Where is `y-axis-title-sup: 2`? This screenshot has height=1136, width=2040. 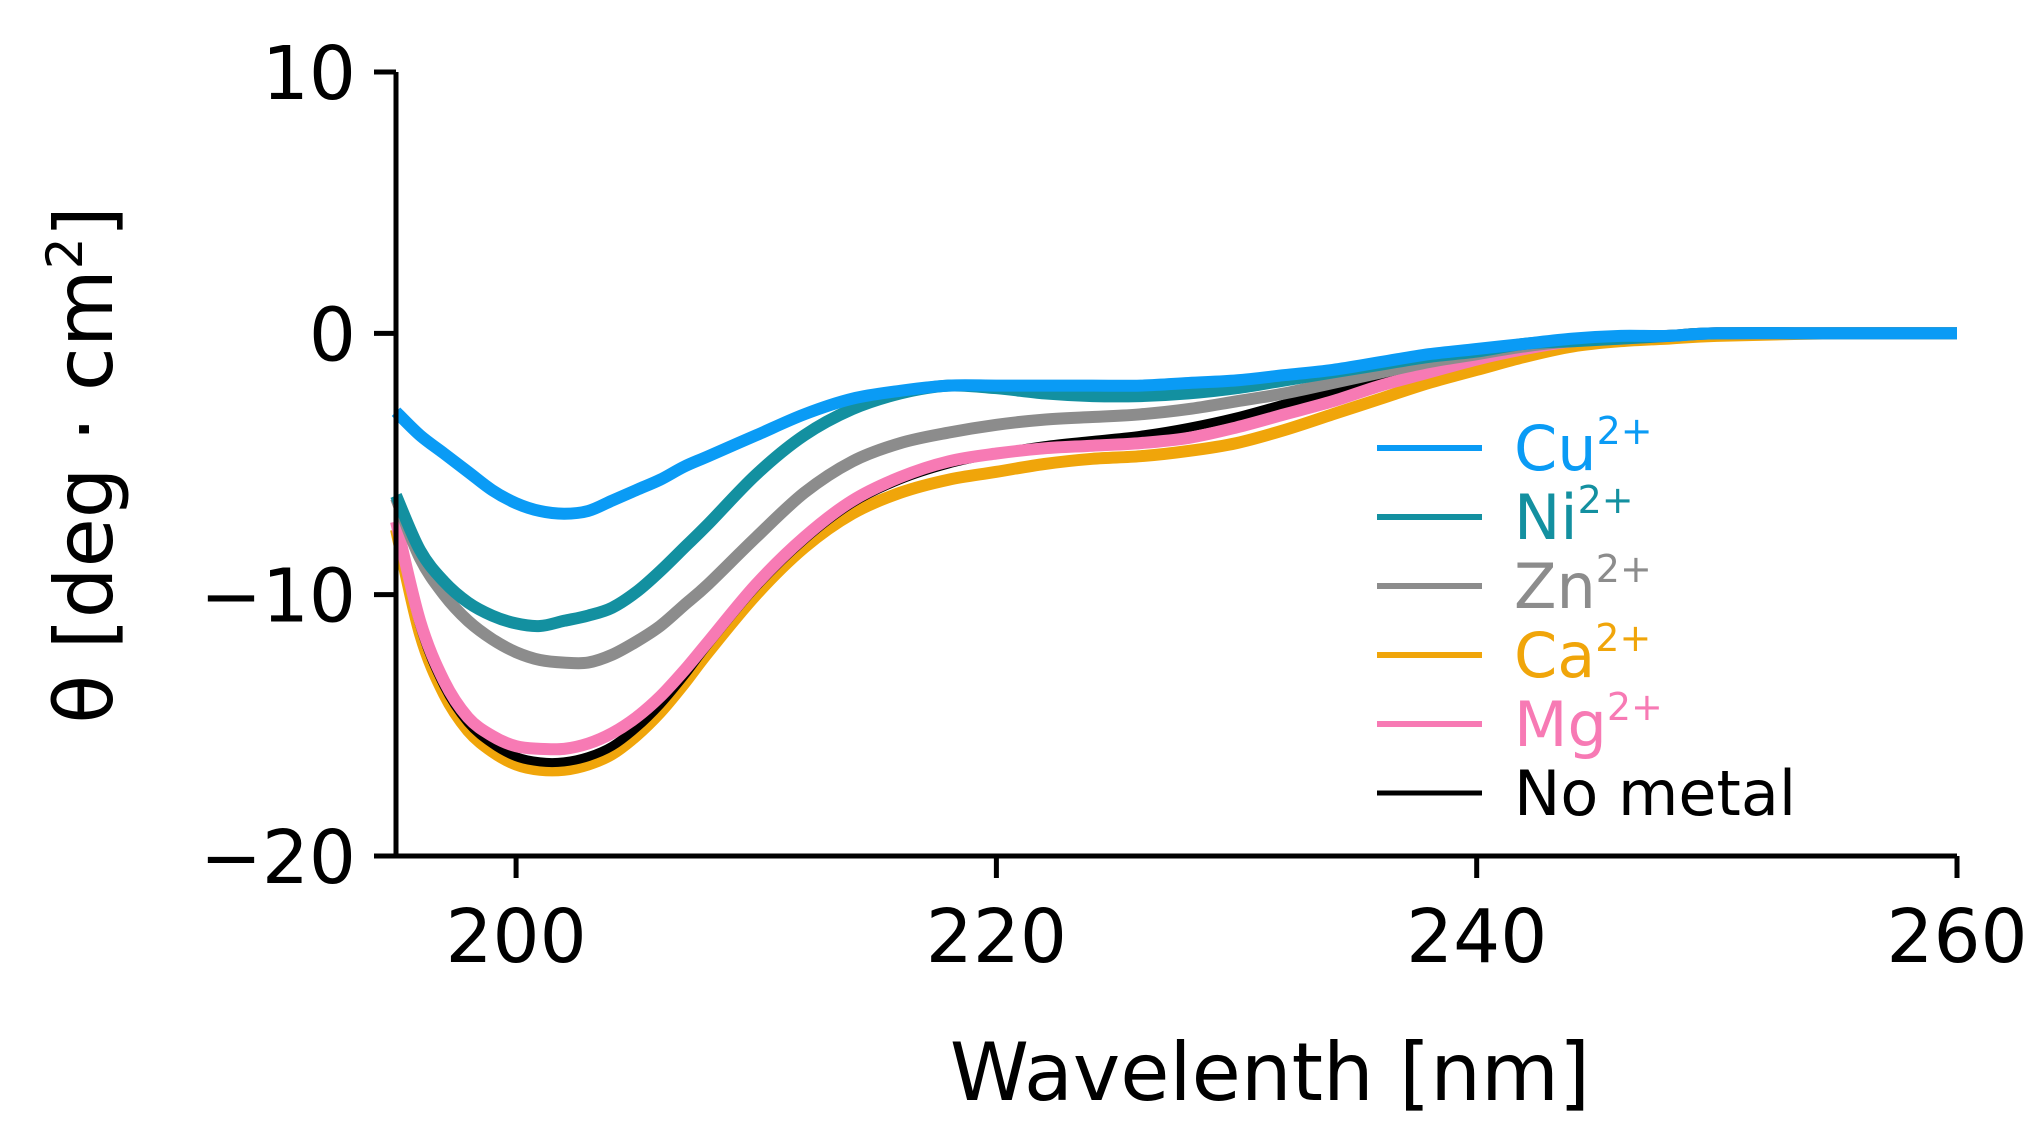
y-axis-title-sup: 2 is located at coordinates (65, 253).